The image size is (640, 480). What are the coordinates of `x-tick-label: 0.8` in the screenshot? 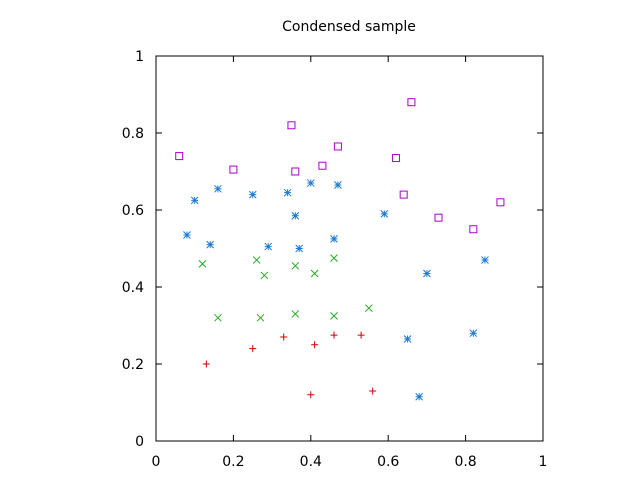 It's located at (465, 462).